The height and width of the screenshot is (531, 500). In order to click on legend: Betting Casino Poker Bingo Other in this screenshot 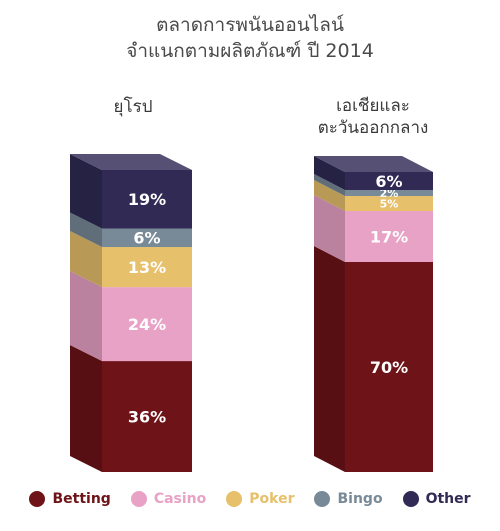, I will do `click(250, 499)`.